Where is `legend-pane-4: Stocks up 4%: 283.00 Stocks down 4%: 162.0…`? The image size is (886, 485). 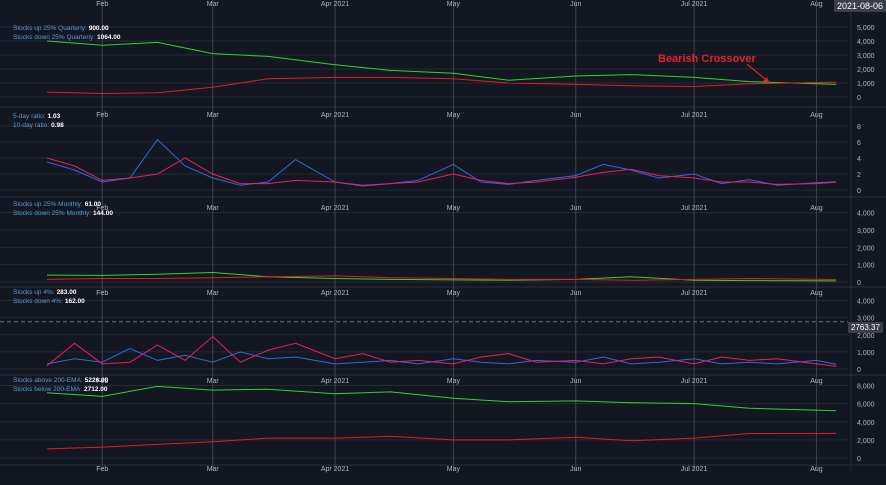
legend-pane-4: Stocks up 4%: 283.00 Stocks down 4%: 162.0… is located at coordinates (49, 297).